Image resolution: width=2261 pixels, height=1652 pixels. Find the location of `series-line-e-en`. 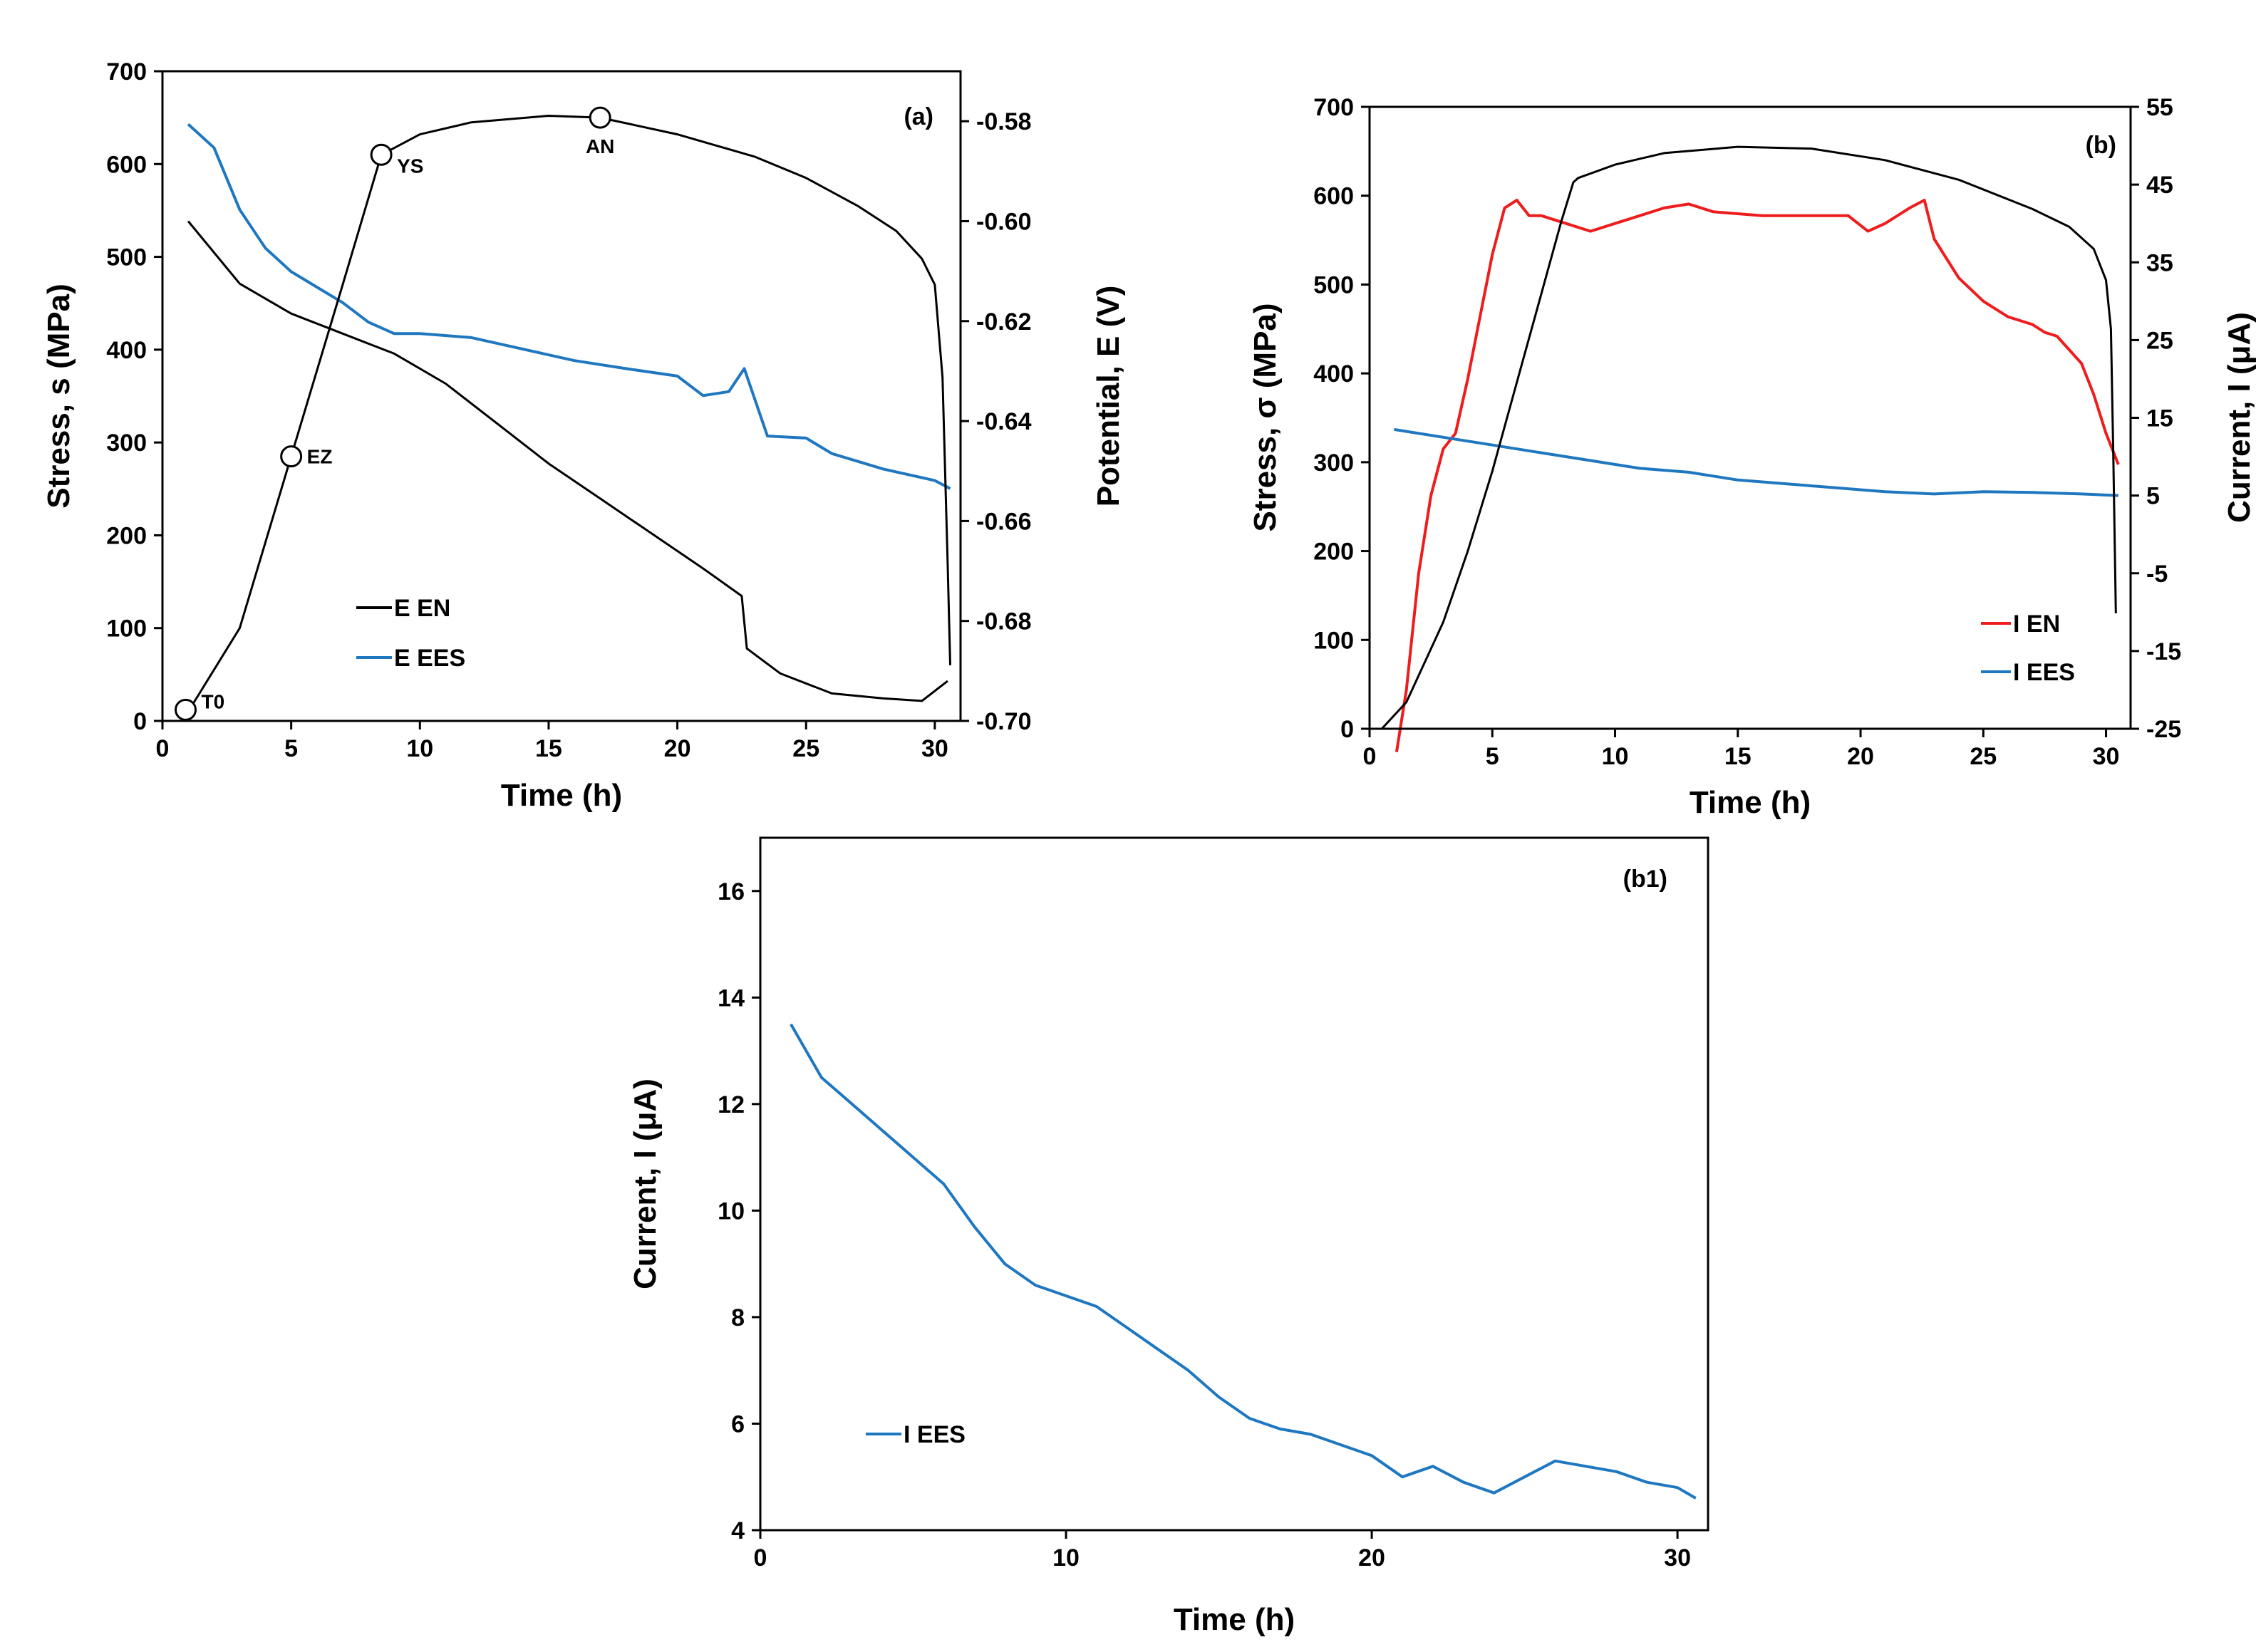

series-line-e-en is located at coordinates (567, 461).